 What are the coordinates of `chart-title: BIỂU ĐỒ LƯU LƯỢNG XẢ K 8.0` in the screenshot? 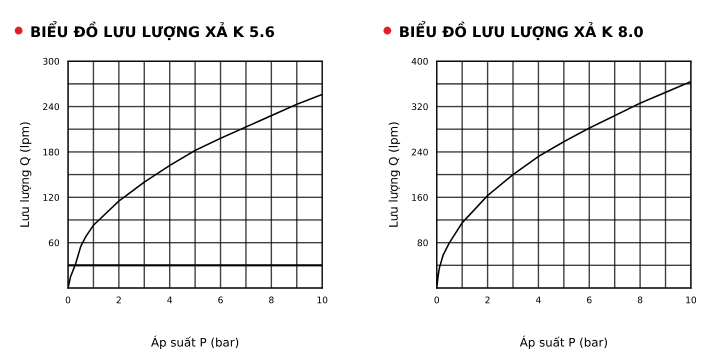 It's located at (521, 30).